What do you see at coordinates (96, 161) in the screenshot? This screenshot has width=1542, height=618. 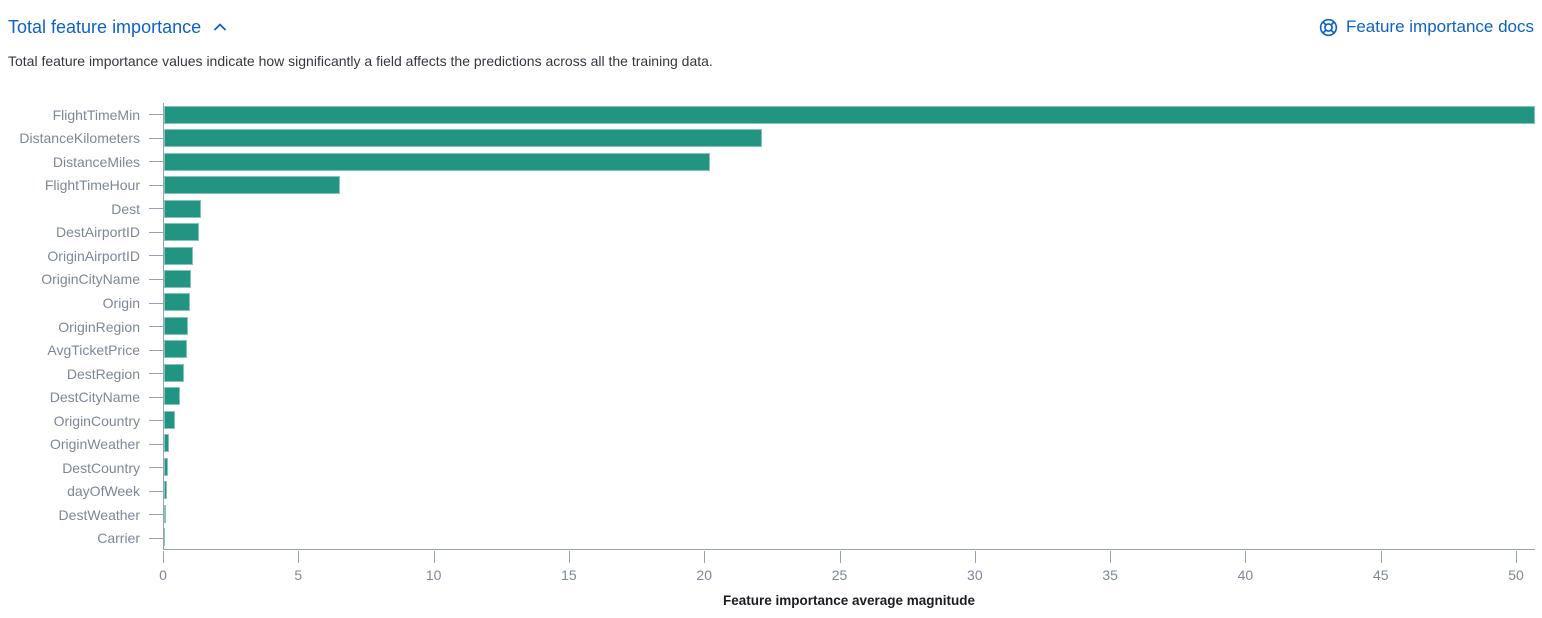 I see `y-axis-label: DistanceMiles` at bounding box center [96, 161].